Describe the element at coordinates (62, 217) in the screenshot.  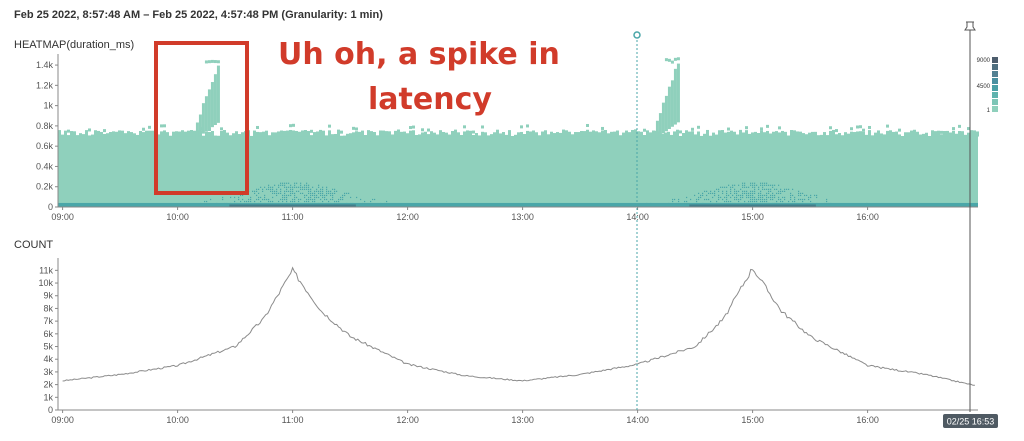
I see `heatmap-x-tick: 09:00` at that location.